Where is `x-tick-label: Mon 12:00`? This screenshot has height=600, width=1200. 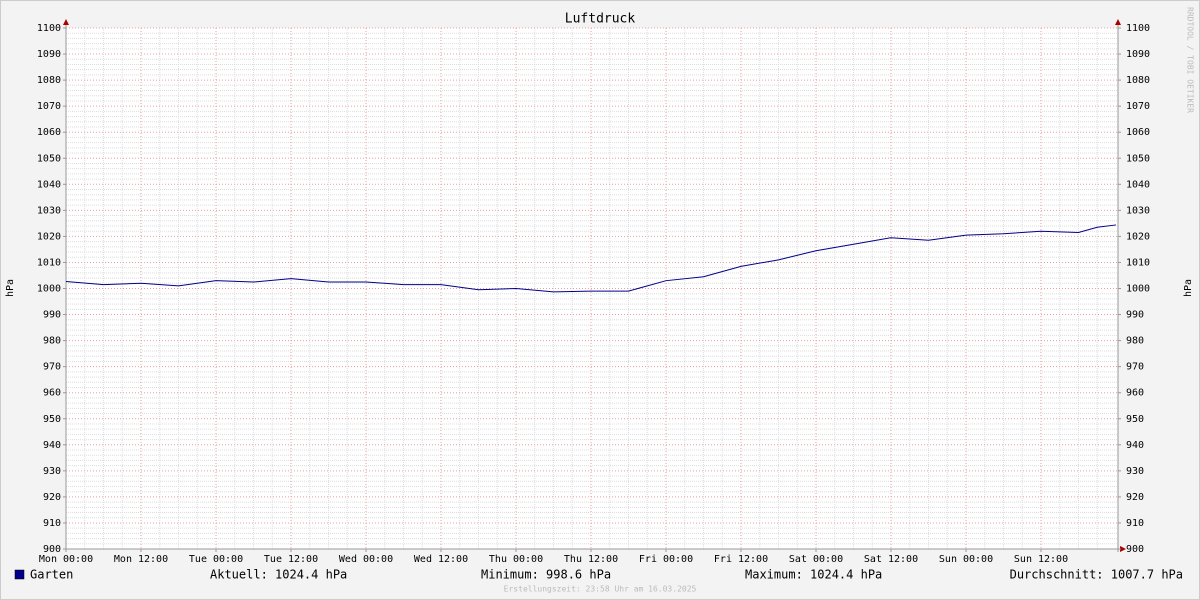 x-tick-label: Mon 12:00 is located at coordinates (141, 559).